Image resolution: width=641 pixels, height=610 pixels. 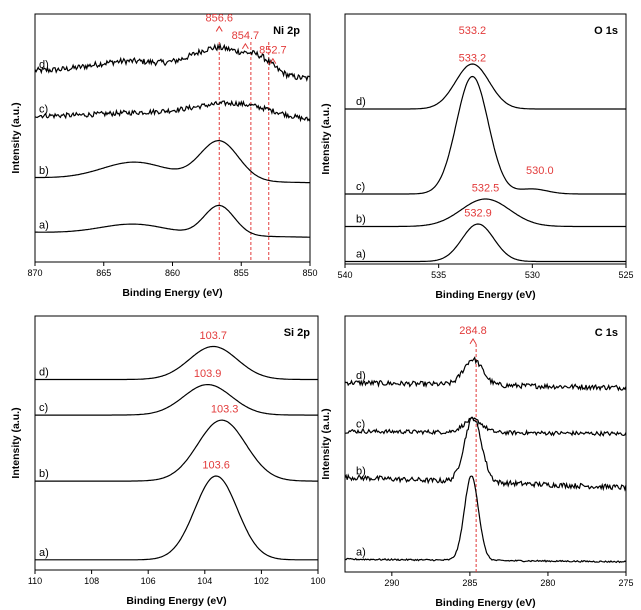 What do you see at coordinates (606, 333) in the screenshot?
I see `panel-title: C 1s` at bounding box center [606, 333].